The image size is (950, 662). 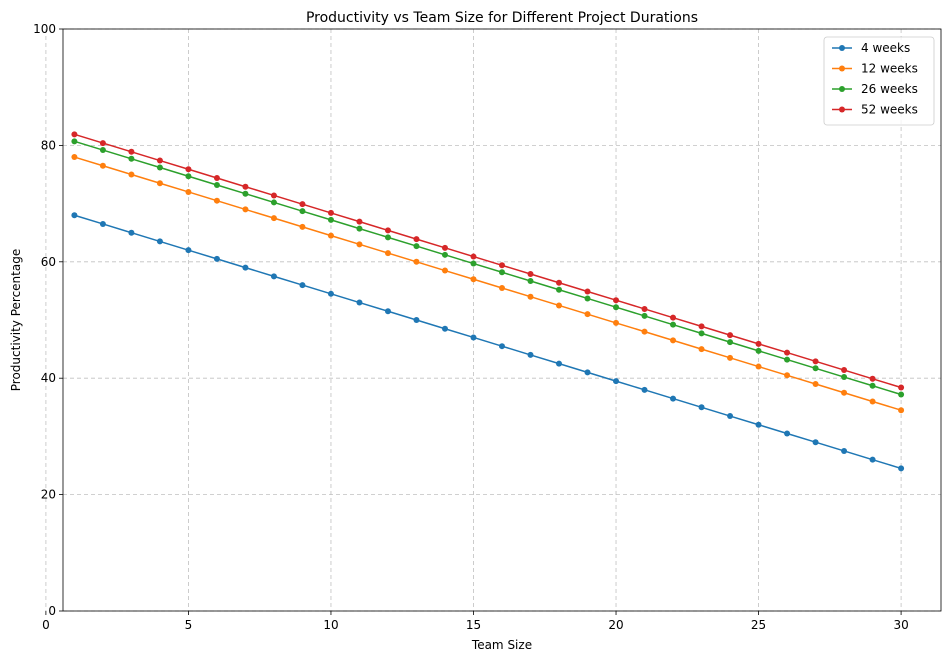 I want to click on legend-label: 4 weeks, so click(x=885, y=48).